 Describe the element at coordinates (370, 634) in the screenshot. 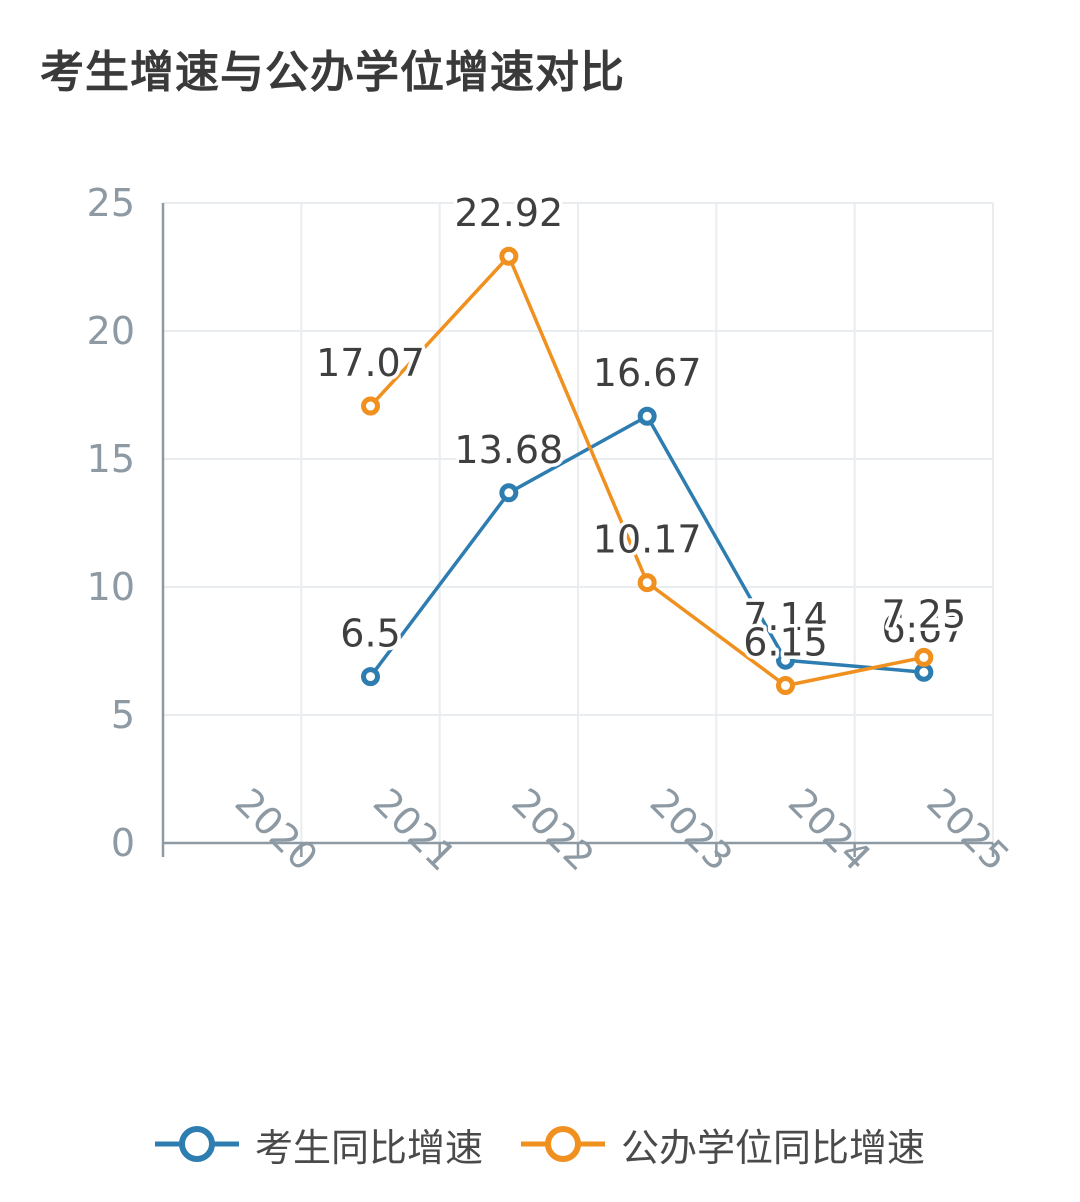

I see `data-label: 6.5` at that location.